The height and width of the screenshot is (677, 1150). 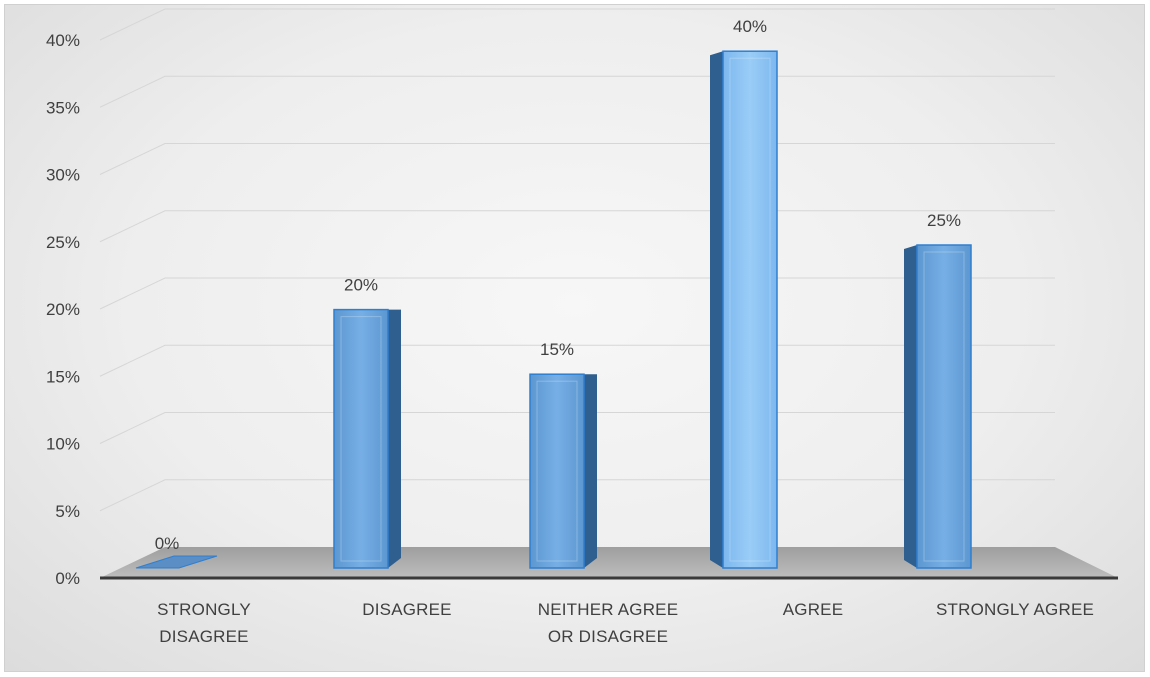 I want to click on x-category-label: NEITHER AGREE, so click(x=608, y=609).